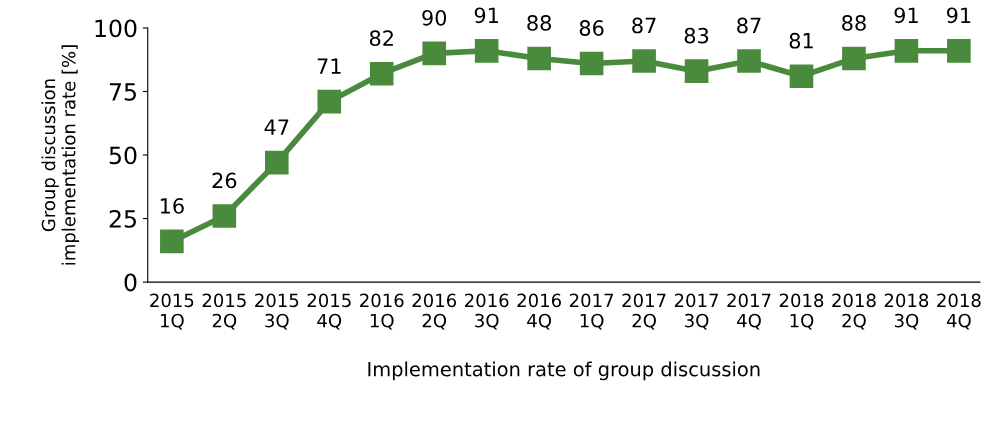  I want to click on data-label: 86, so click(591, 28).